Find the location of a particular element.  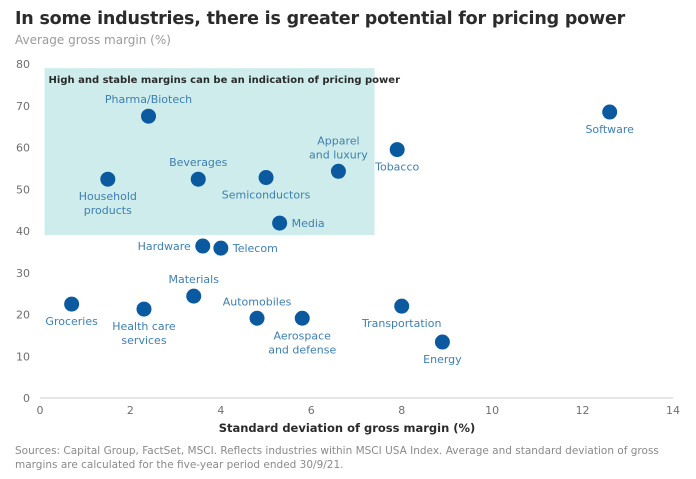

point-health-care-services: Health care services is located at coordinates (144, 324).